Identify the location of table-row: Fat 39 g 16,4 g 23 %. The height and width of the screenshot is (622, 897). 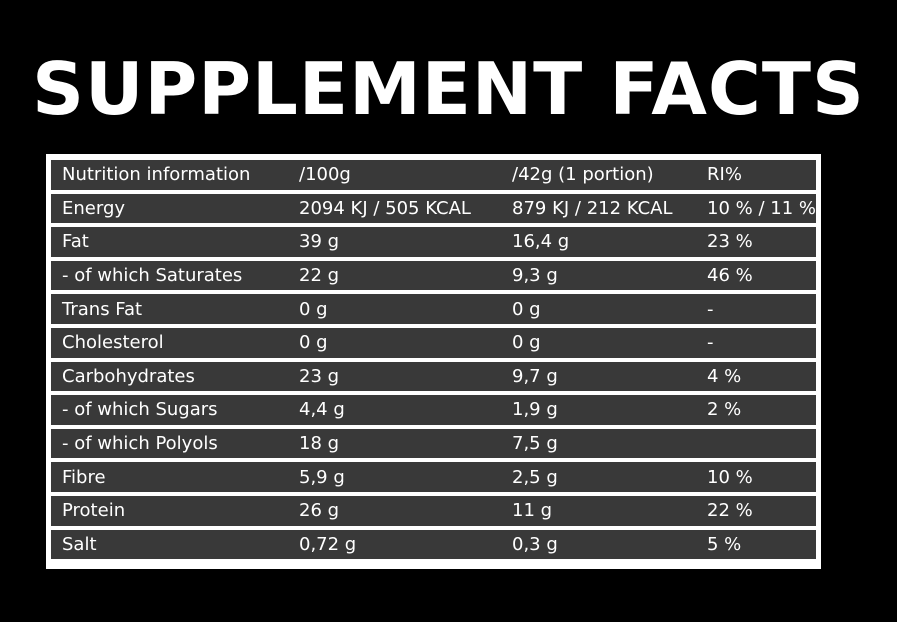
(433, 242).